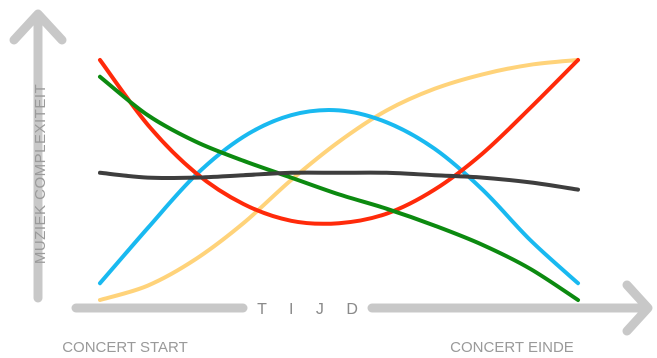 This screenshot has width=657, height=358. What do you see at coordinates (125, 347) in the screenshot?
I see `x-start-label: CONCERT START` at bounding box center [125, 347].